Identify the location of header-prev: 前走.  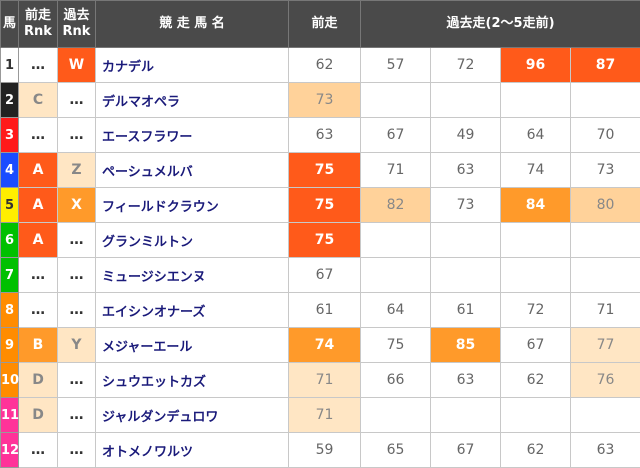
(325, 24).